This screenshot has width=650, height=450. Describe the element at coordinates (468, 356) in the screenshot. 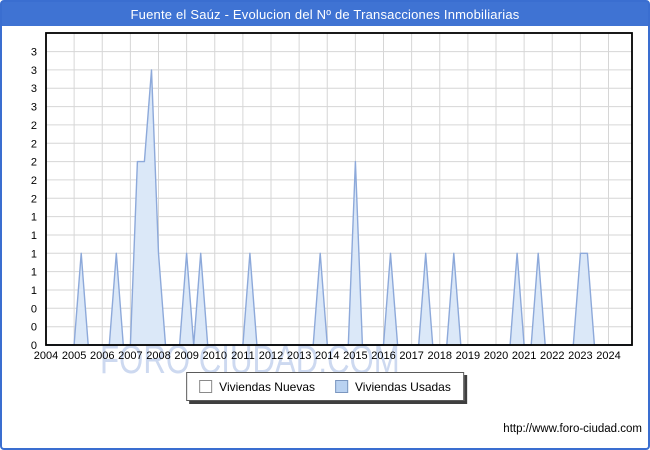

I see `x-tick-label: 2019` at that location.